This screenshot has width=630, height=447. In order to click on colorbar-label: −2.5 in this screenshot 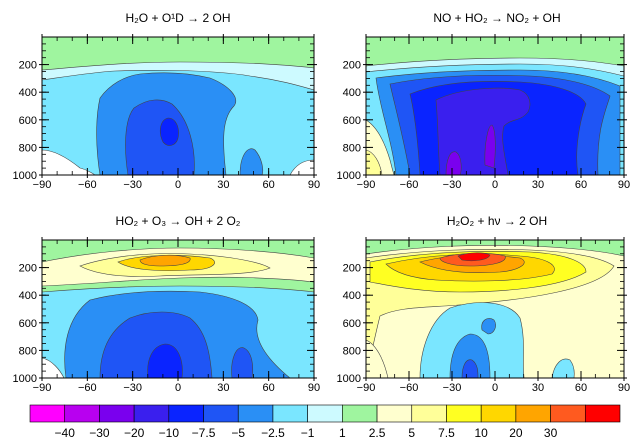, I will do `click(273, 433)`.